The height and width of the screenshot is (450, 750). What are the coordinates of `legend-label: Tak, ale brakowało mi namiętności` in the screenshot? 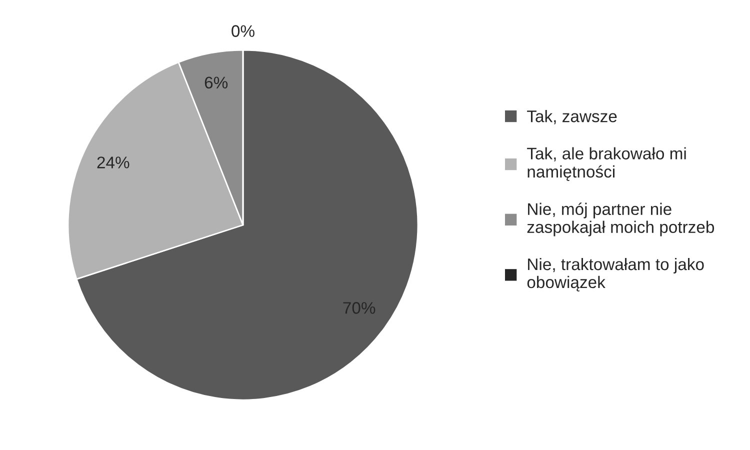 It's located at (606, 164).